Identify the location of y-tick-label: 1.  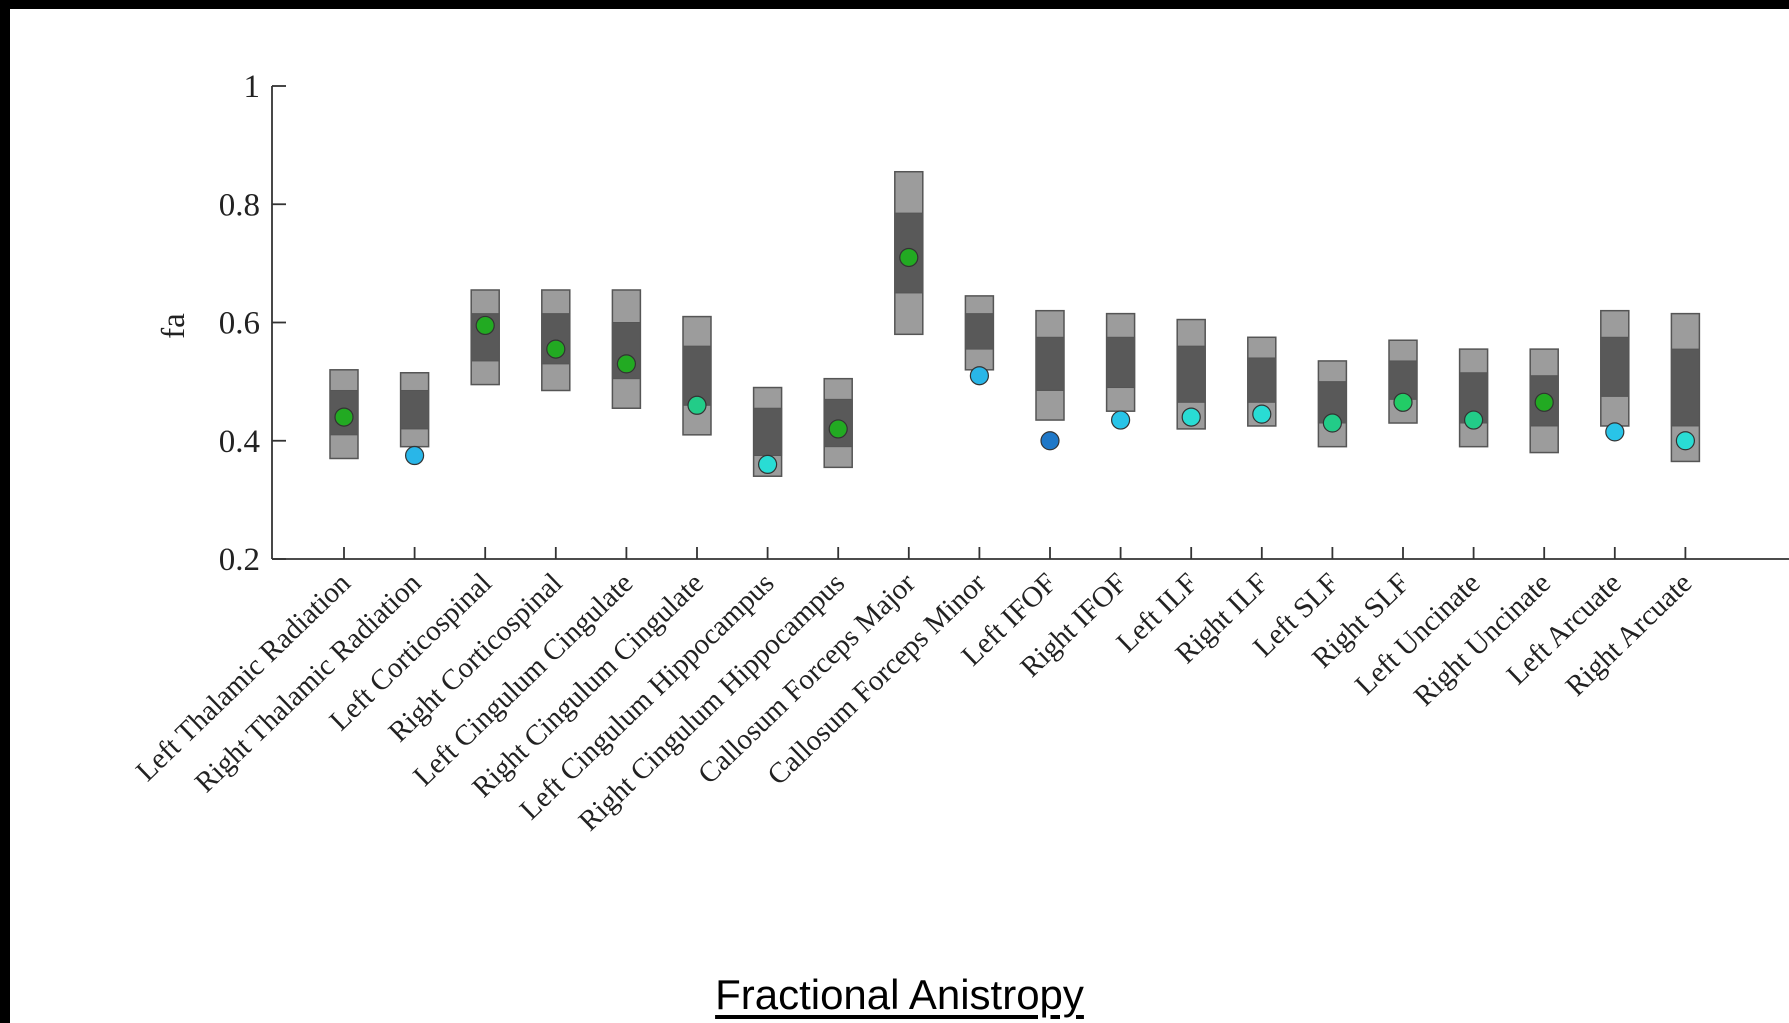
(252, 87).